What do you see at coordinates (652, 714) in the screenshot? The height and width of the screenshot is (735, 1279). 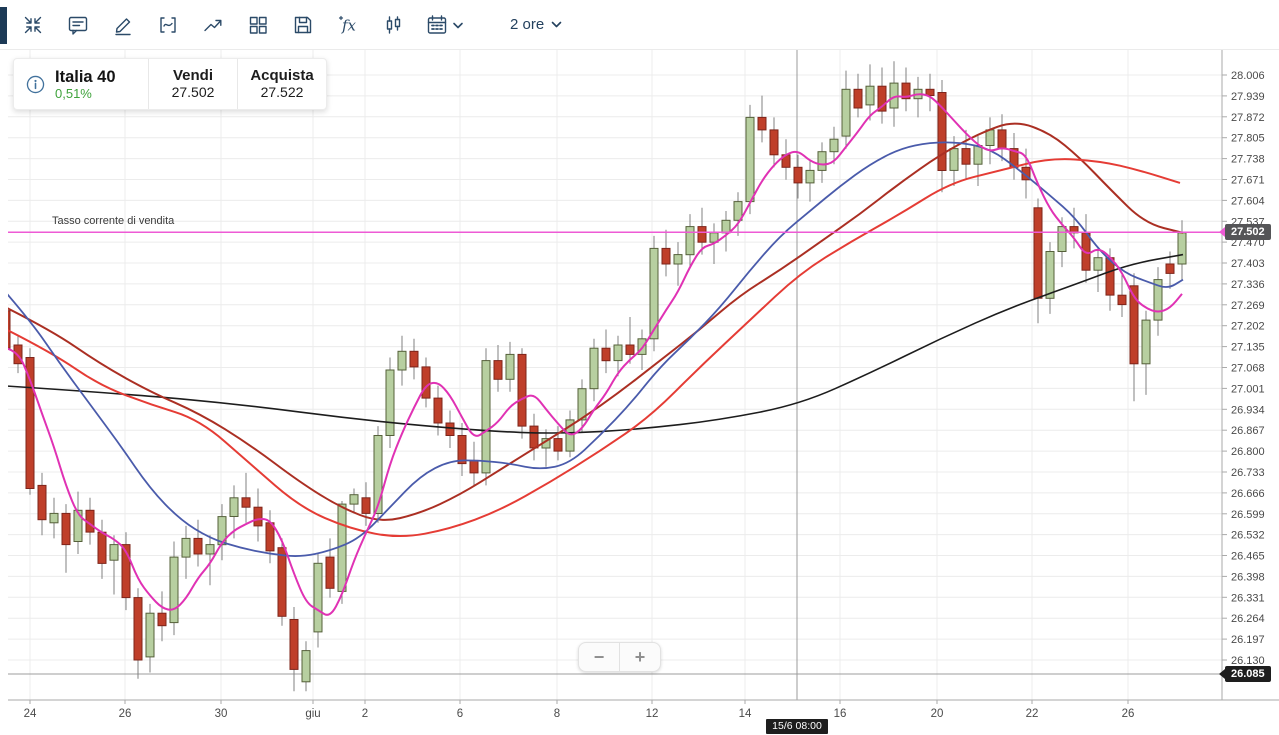 I see `svg-text: 12` at bounding box center [652, 714].